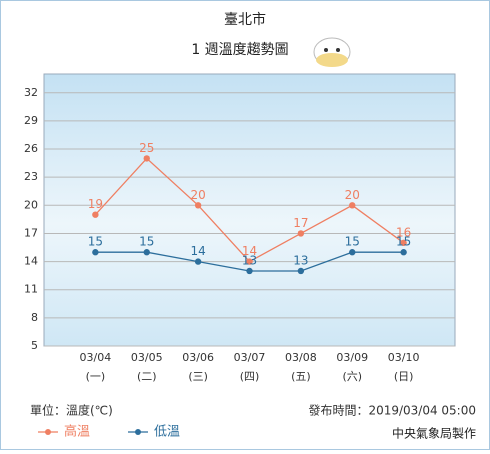 This screenshot has height=454, width=490. What do you see at coordinates (31, 204) in the screenshot?
I see `y-tick-label: 20` at bounding box center [31, 204].